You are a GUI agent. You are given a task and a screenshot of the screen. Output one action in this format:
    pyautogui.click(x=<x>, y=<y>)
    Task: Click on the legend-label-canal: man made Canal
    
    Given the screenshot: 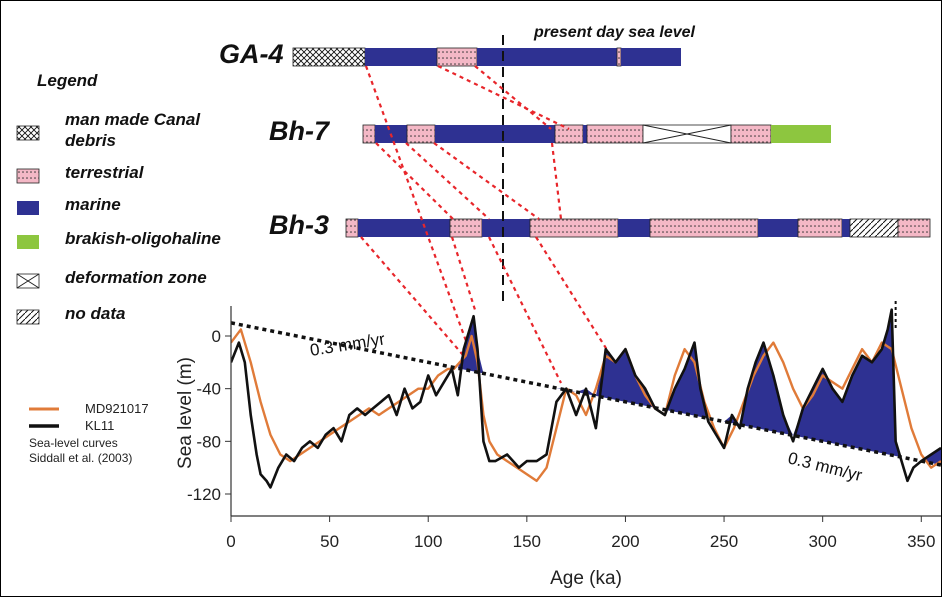 What is the action you would take?
    pyautogui.click(x=133, y=119)
    